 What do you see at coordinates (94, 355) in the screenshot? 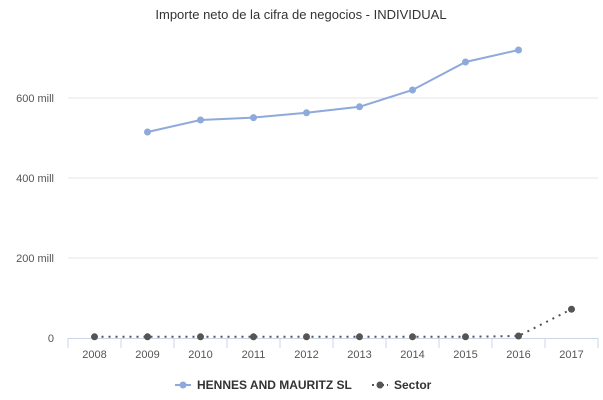
I see `x-tick-label: 2008` at bounding box center [94, 355].